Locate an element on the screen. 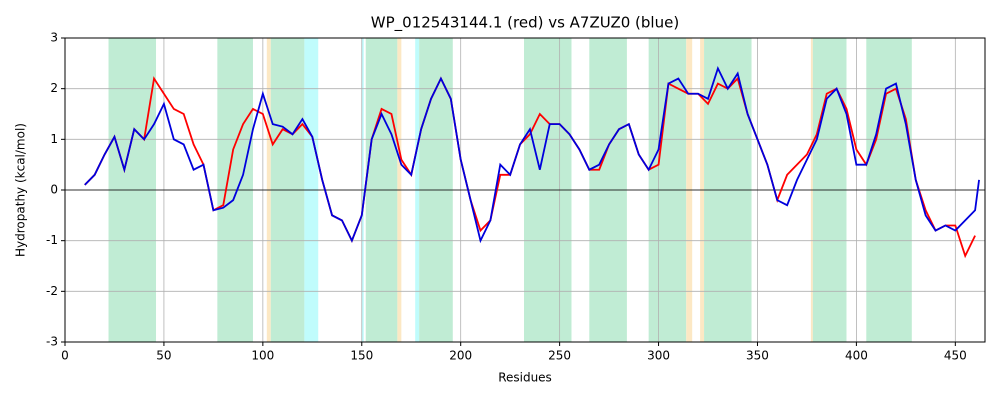  x-tick-label: 200 is located at coordinates (460, 356).